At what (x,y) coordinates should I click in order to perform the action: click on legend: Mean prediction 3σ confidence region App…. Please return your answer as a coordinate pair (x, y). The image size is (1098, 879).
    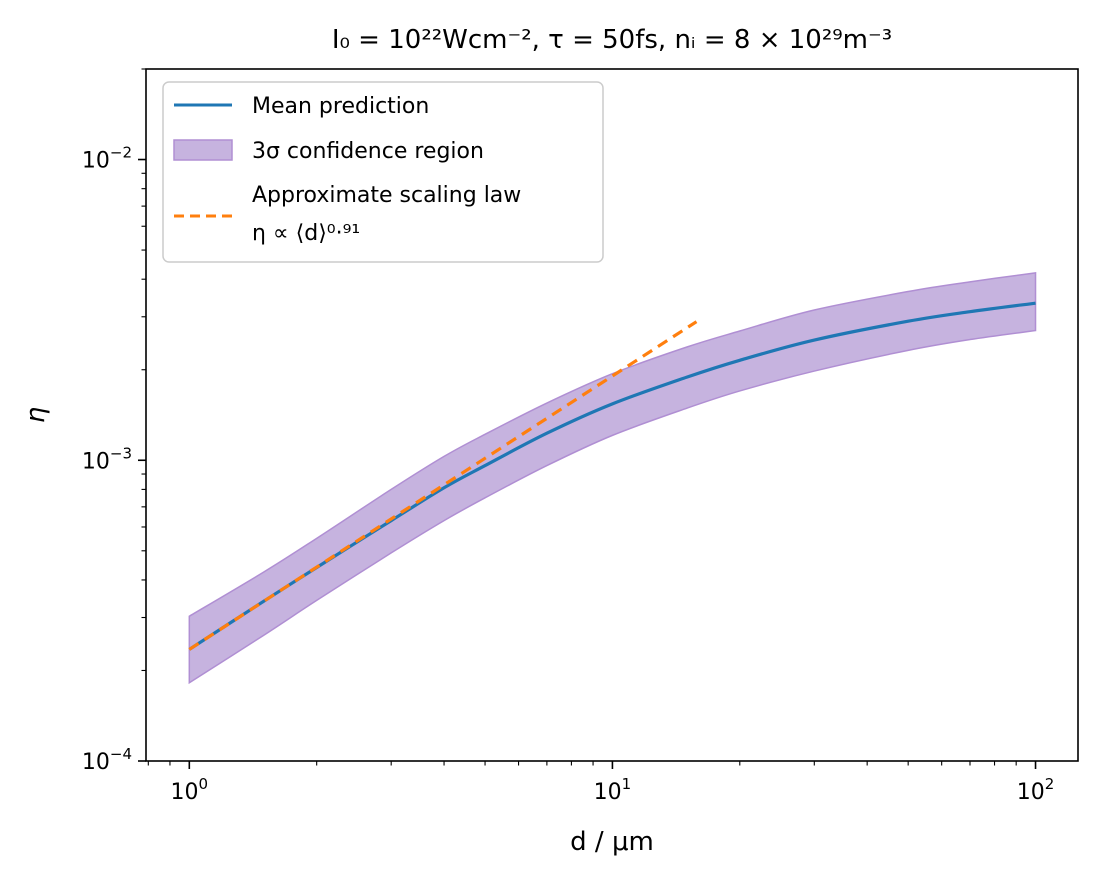
    Looking at the image, I should click on (383, 172).